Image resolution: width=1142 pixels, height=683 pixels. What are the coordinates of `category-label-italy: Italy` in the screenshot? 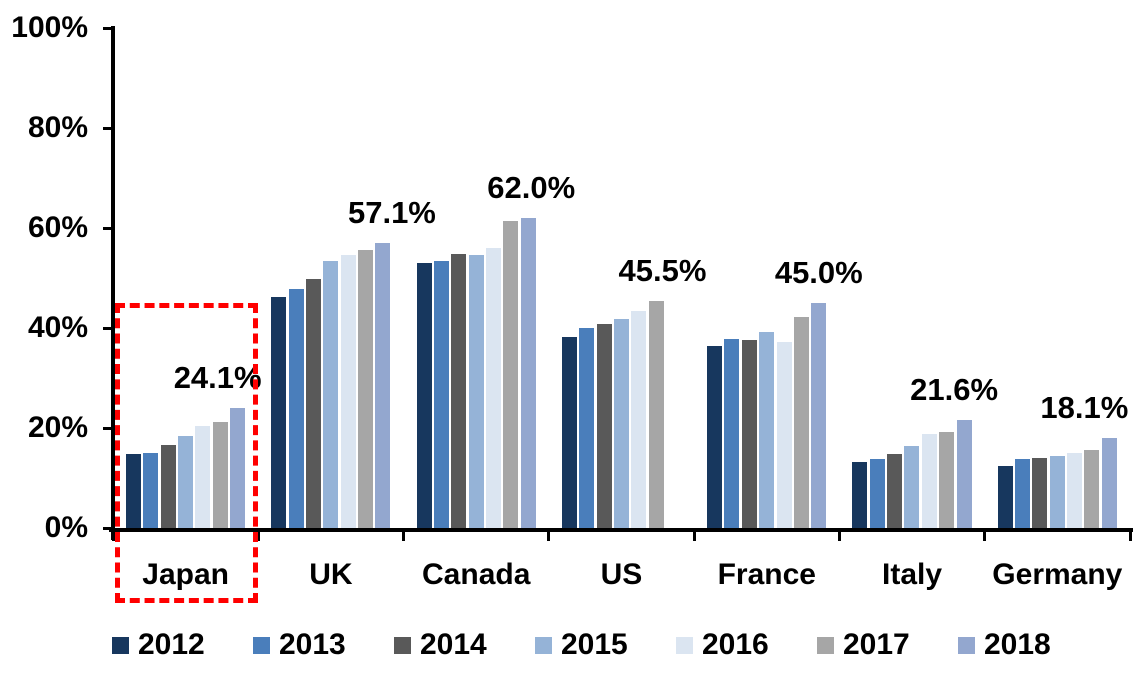 It's located at (912, 574).